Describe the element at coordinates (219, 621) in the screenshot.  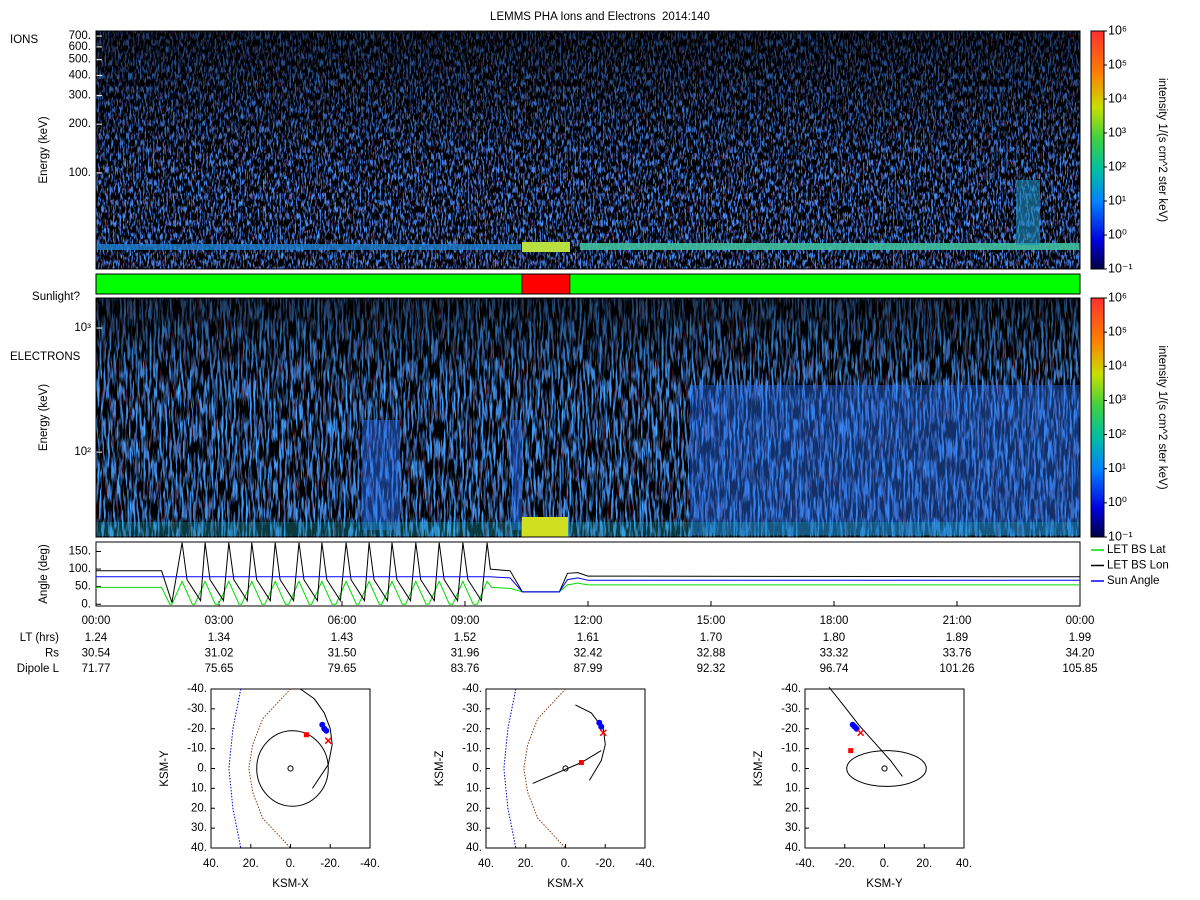
I see `x-tick-label: 03:00` at that location.